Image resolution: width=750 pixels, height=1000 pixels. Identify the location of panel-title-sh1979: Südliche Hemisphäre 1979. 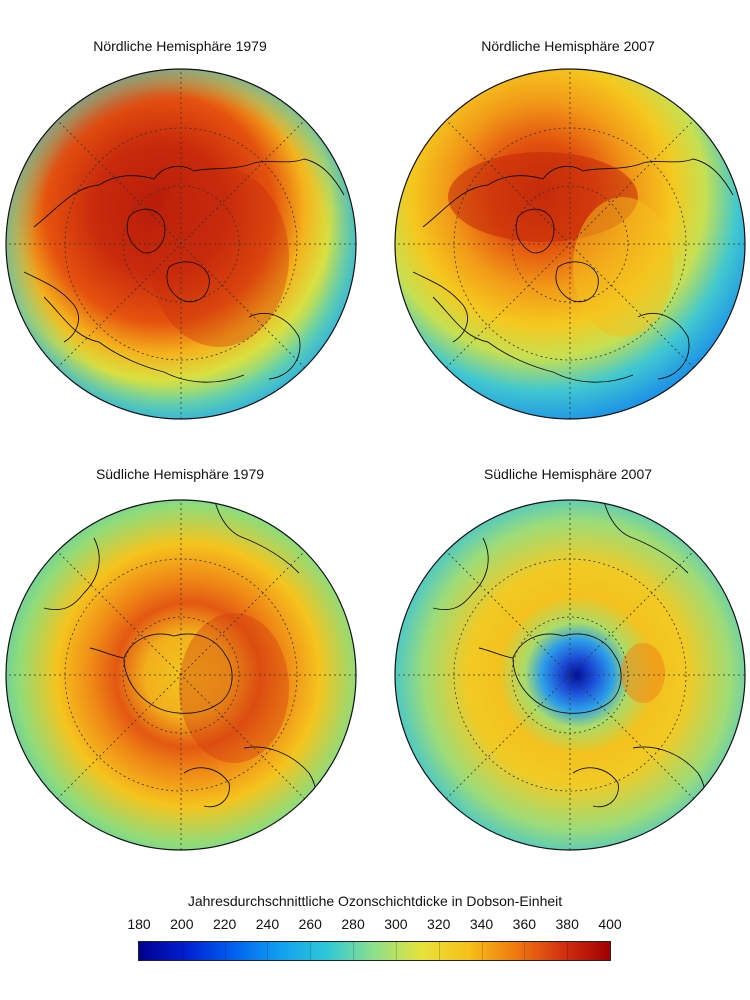
(180, 474).